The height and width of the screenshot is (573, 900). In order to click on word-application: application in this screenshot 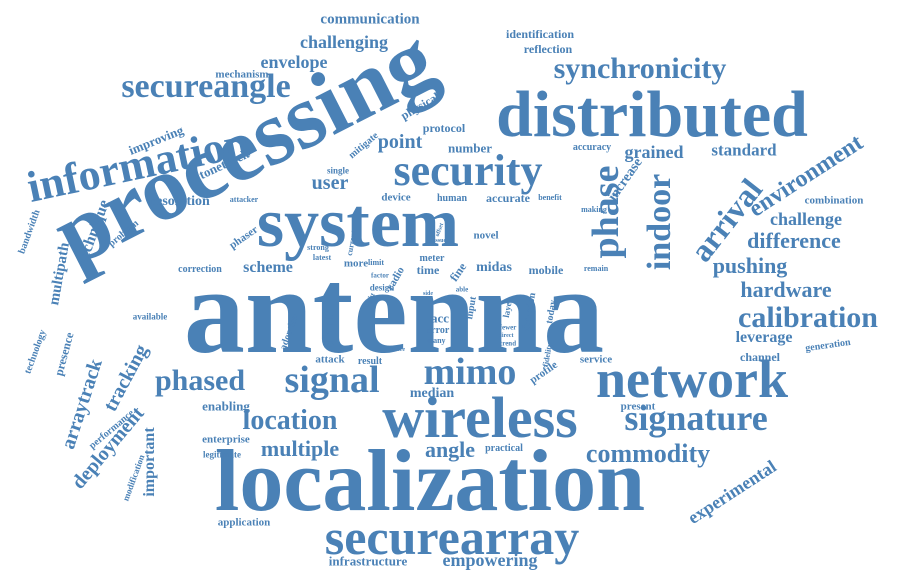, I will do `click(244, 522)`.